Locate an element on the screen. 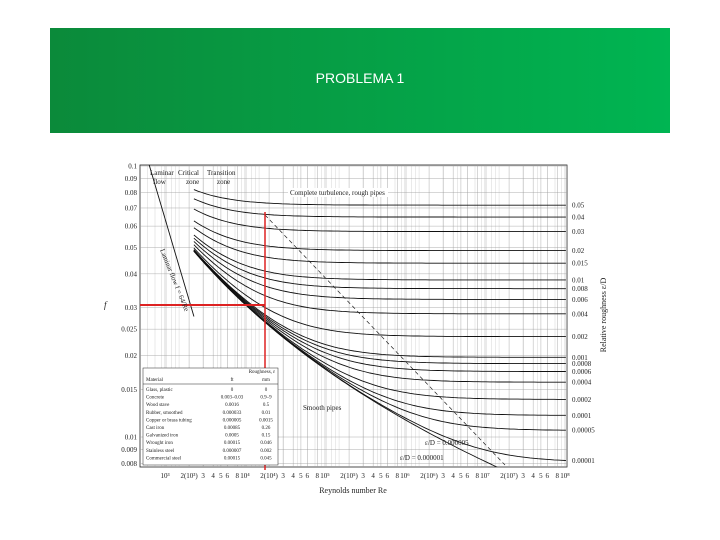 The image size is (720, 540). zone-label: Transition is located at coordinates (221, 173).